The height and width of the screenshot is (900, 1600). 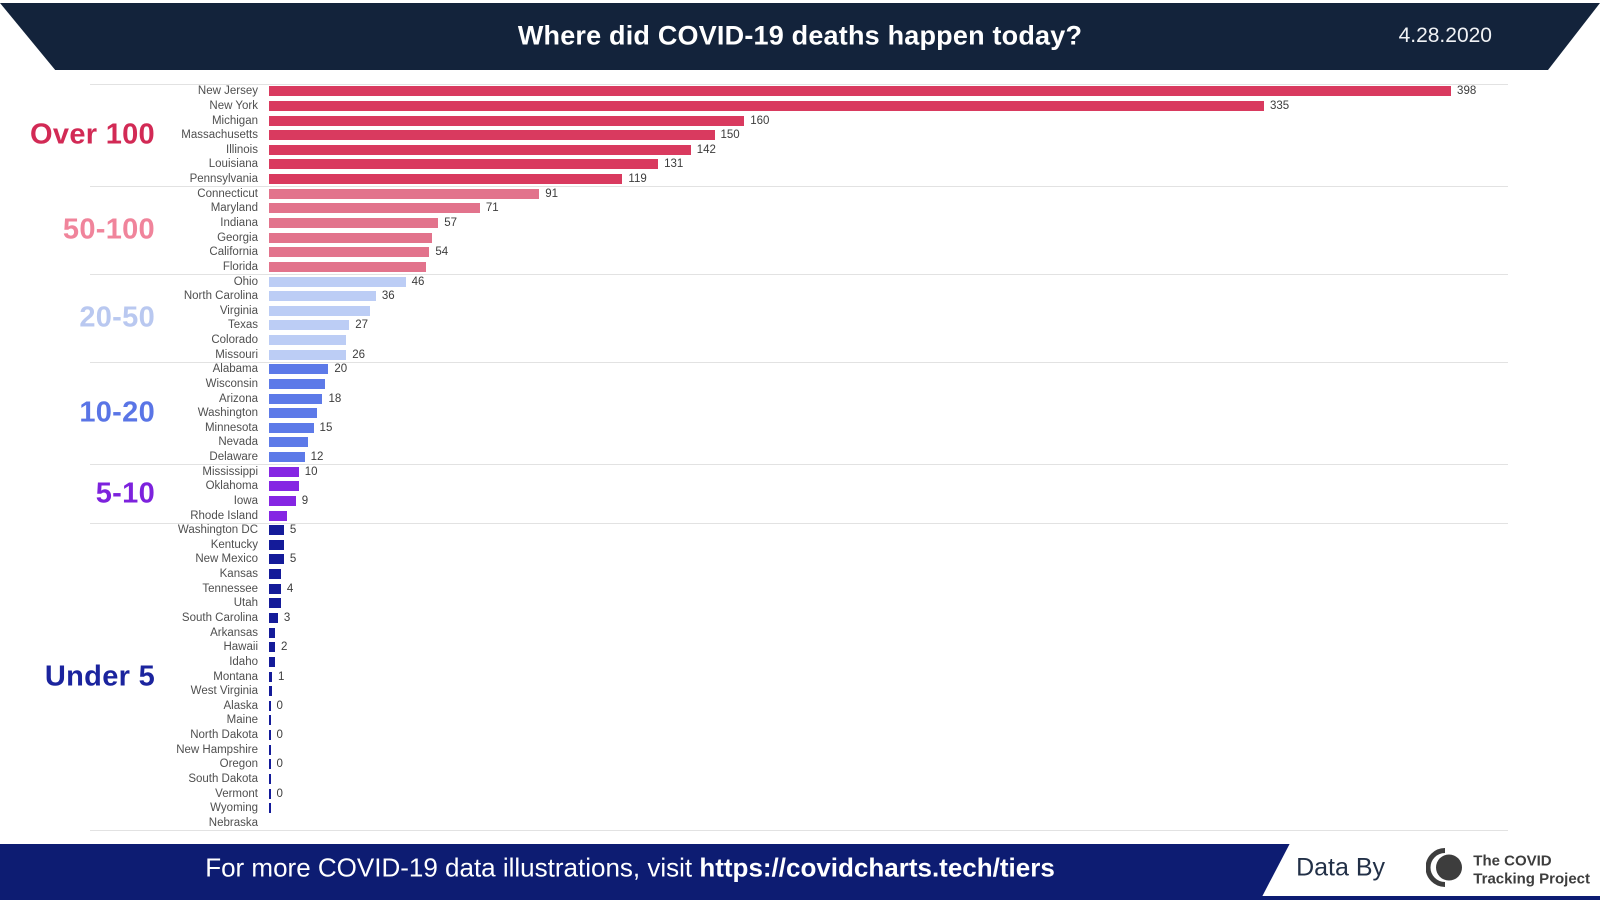 What do you see at coordinates (800, 340) in the screenshot?
I see `state-row: Colorado` at bounding box center [800, 340].